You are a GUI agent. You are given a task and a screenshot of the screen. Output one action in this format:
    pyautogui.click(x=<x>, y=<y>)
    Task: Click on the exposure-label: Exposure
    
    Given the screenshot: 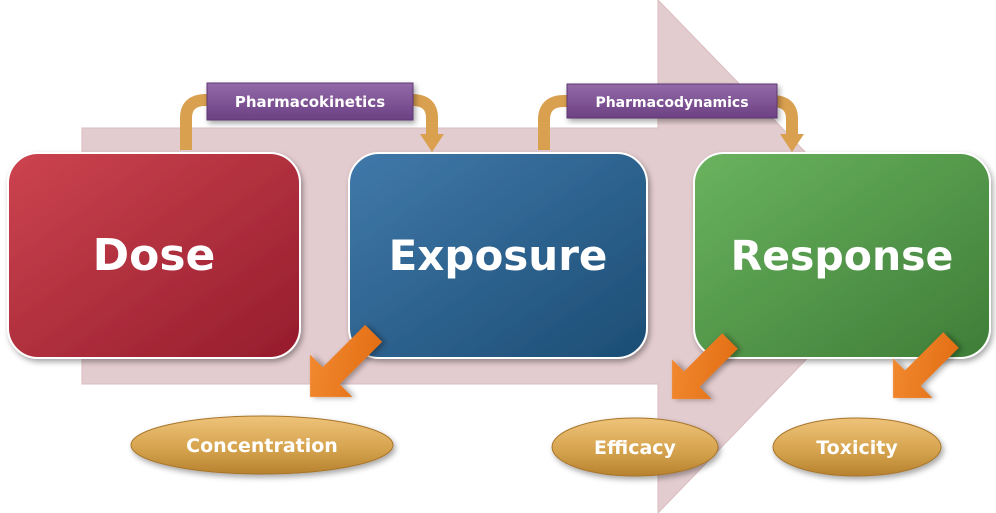 What is the action you would take?
    pyautogui.click(x=498, y=255)
    